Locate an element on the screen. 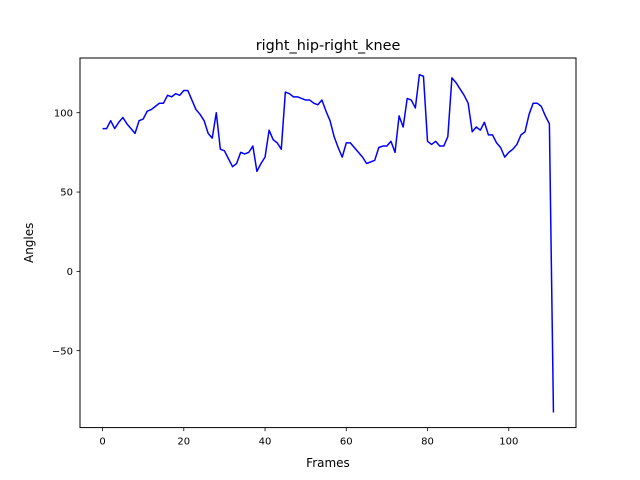 The width and height of the screenshot is (640, 480). y-tick-label: 0 is located at coordinates (70, 272).